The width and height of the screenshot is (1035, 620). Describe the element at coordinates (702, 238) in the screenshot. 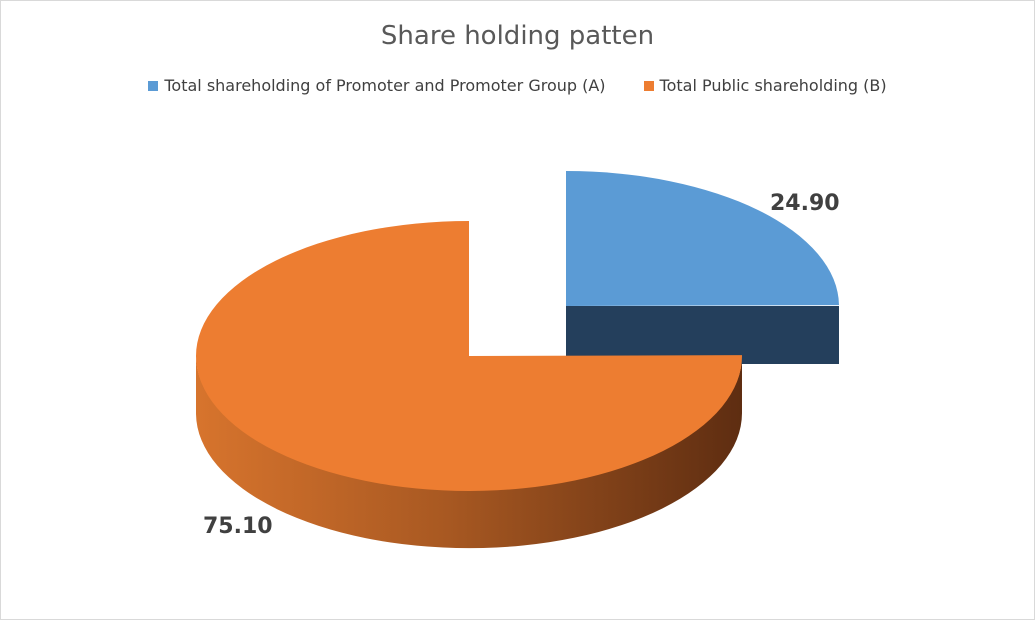

I see `pie-slice-promoter` at that location.